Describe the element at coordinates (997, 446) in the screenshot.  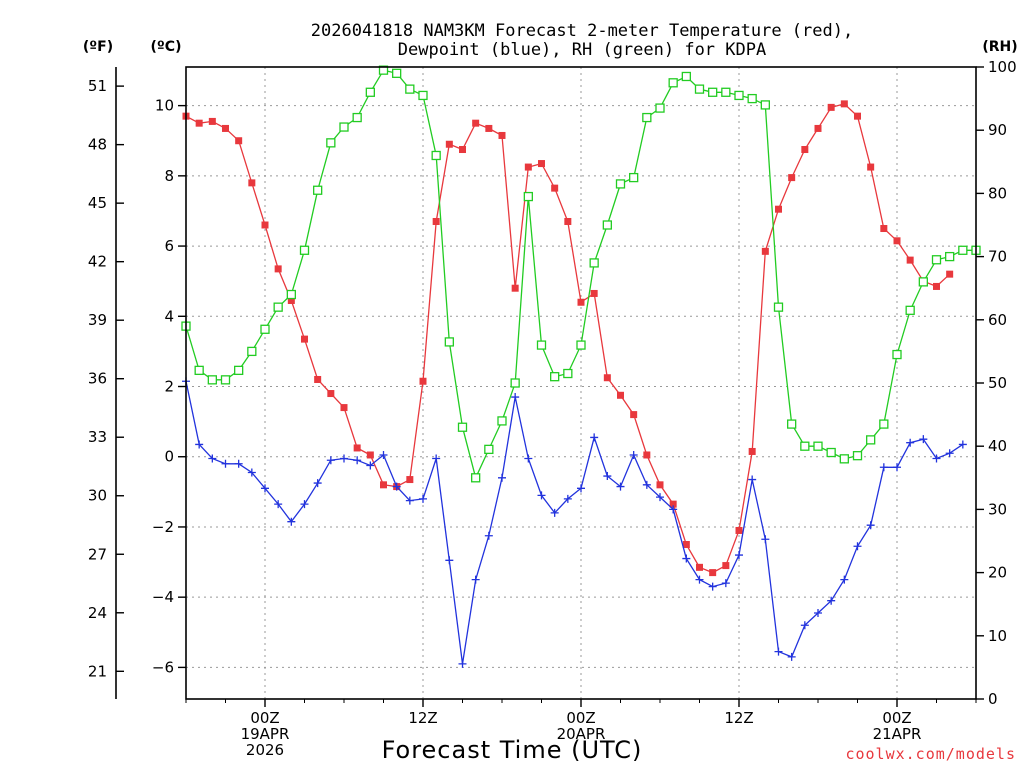
I see `rh-tick-label: 40` at that location.